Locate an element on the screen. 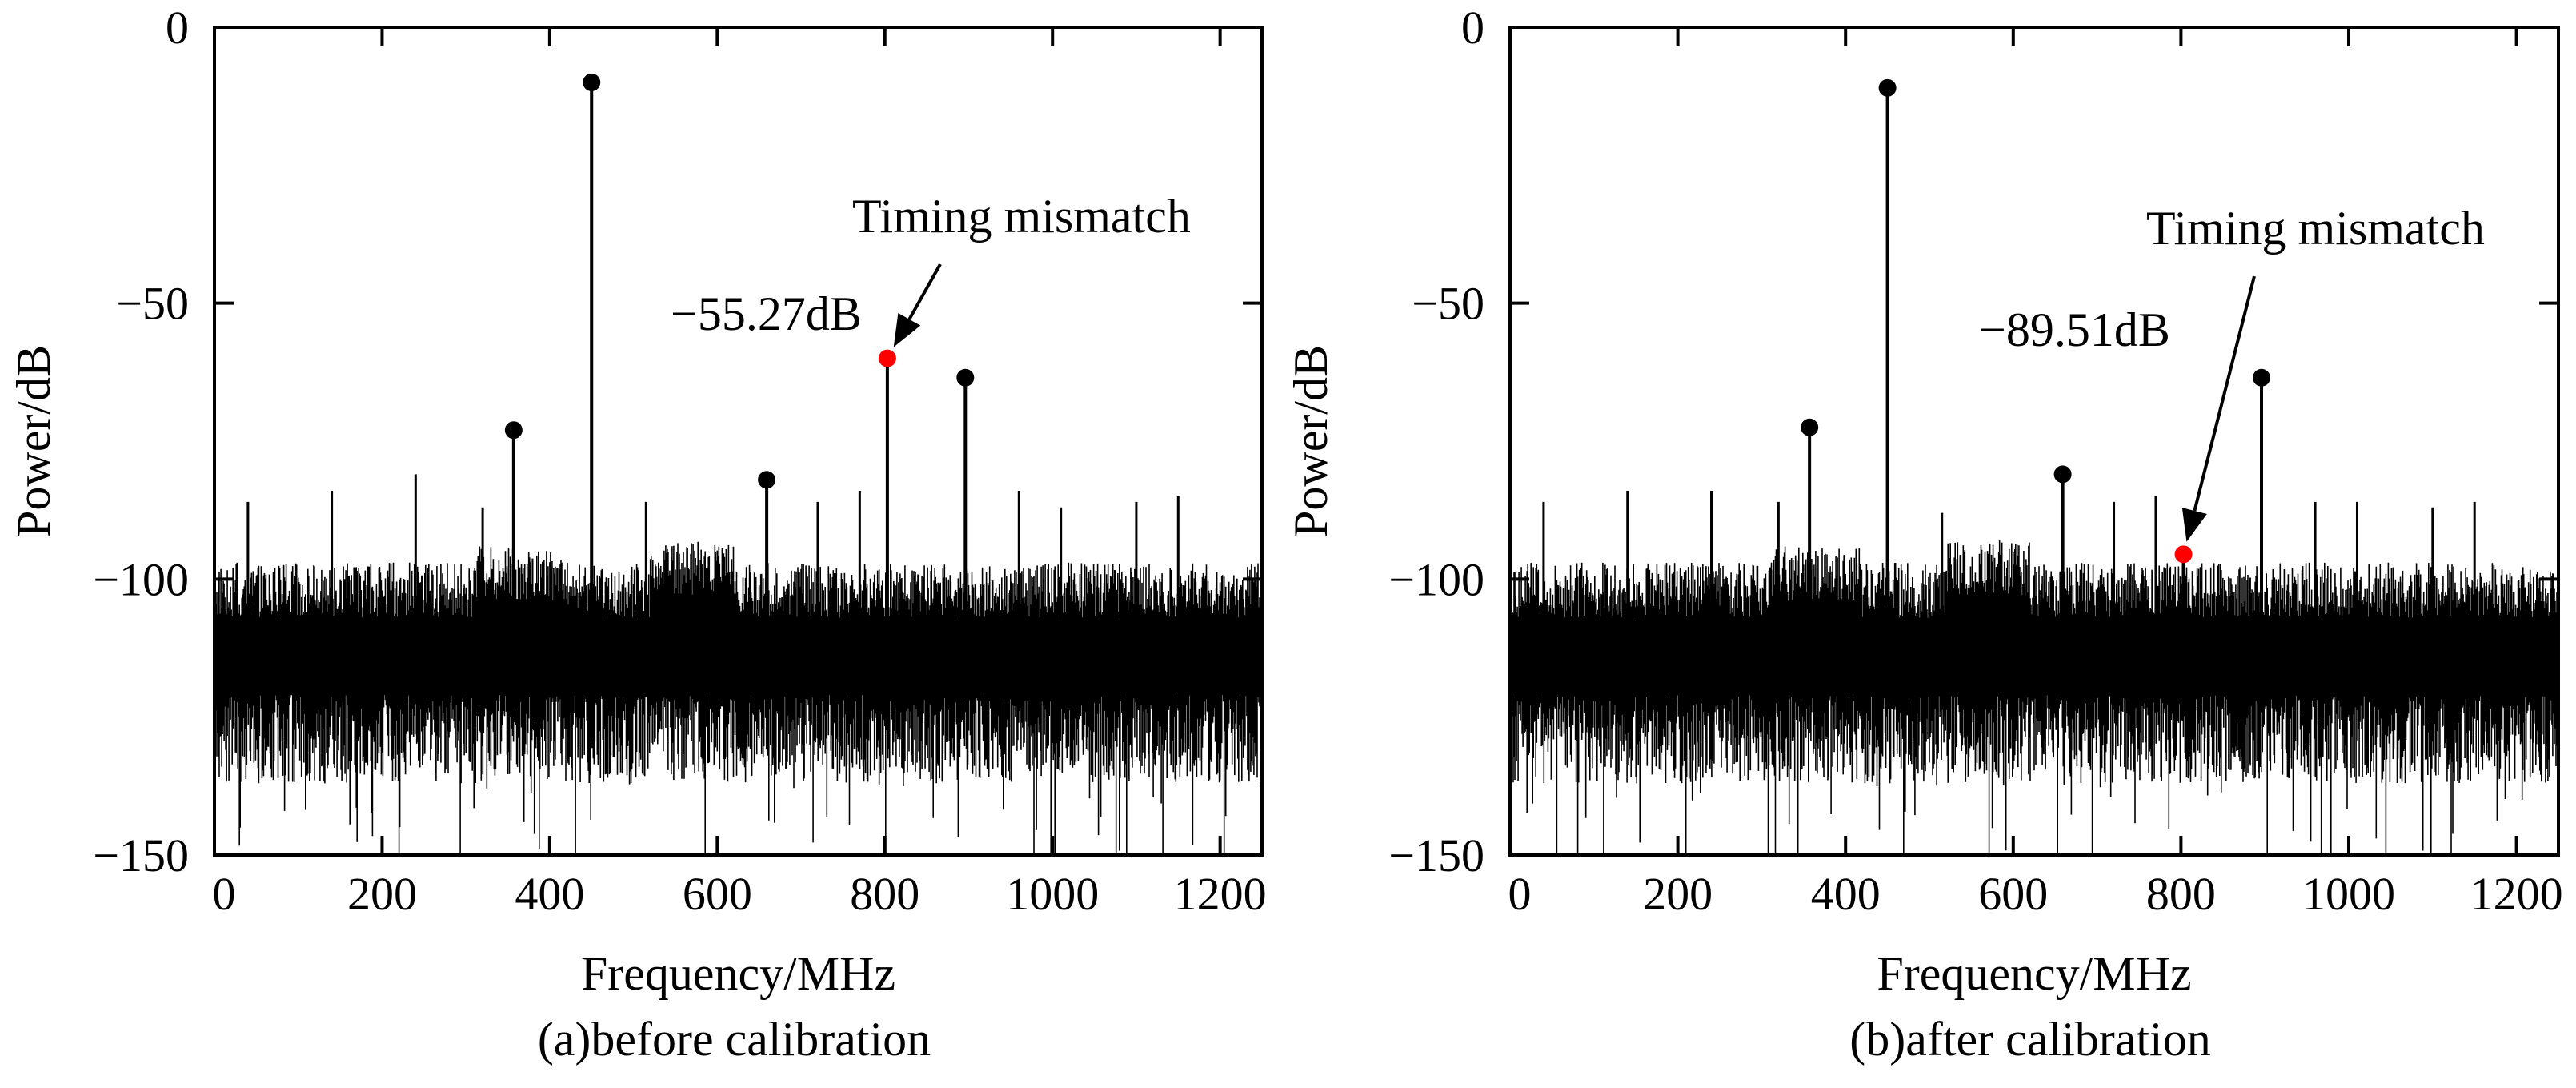 The image size is (2576, 1088). panel-caption: (b)after calibration is located at coordinates (2029, 1039).